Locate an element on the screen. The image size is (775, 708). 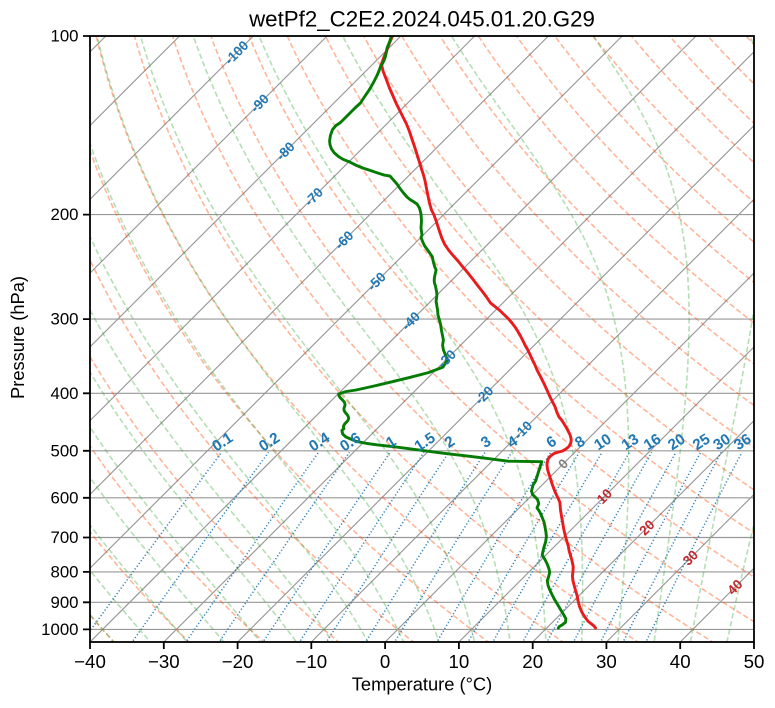
svg-text: 40 is located at coordinates (680, 661).